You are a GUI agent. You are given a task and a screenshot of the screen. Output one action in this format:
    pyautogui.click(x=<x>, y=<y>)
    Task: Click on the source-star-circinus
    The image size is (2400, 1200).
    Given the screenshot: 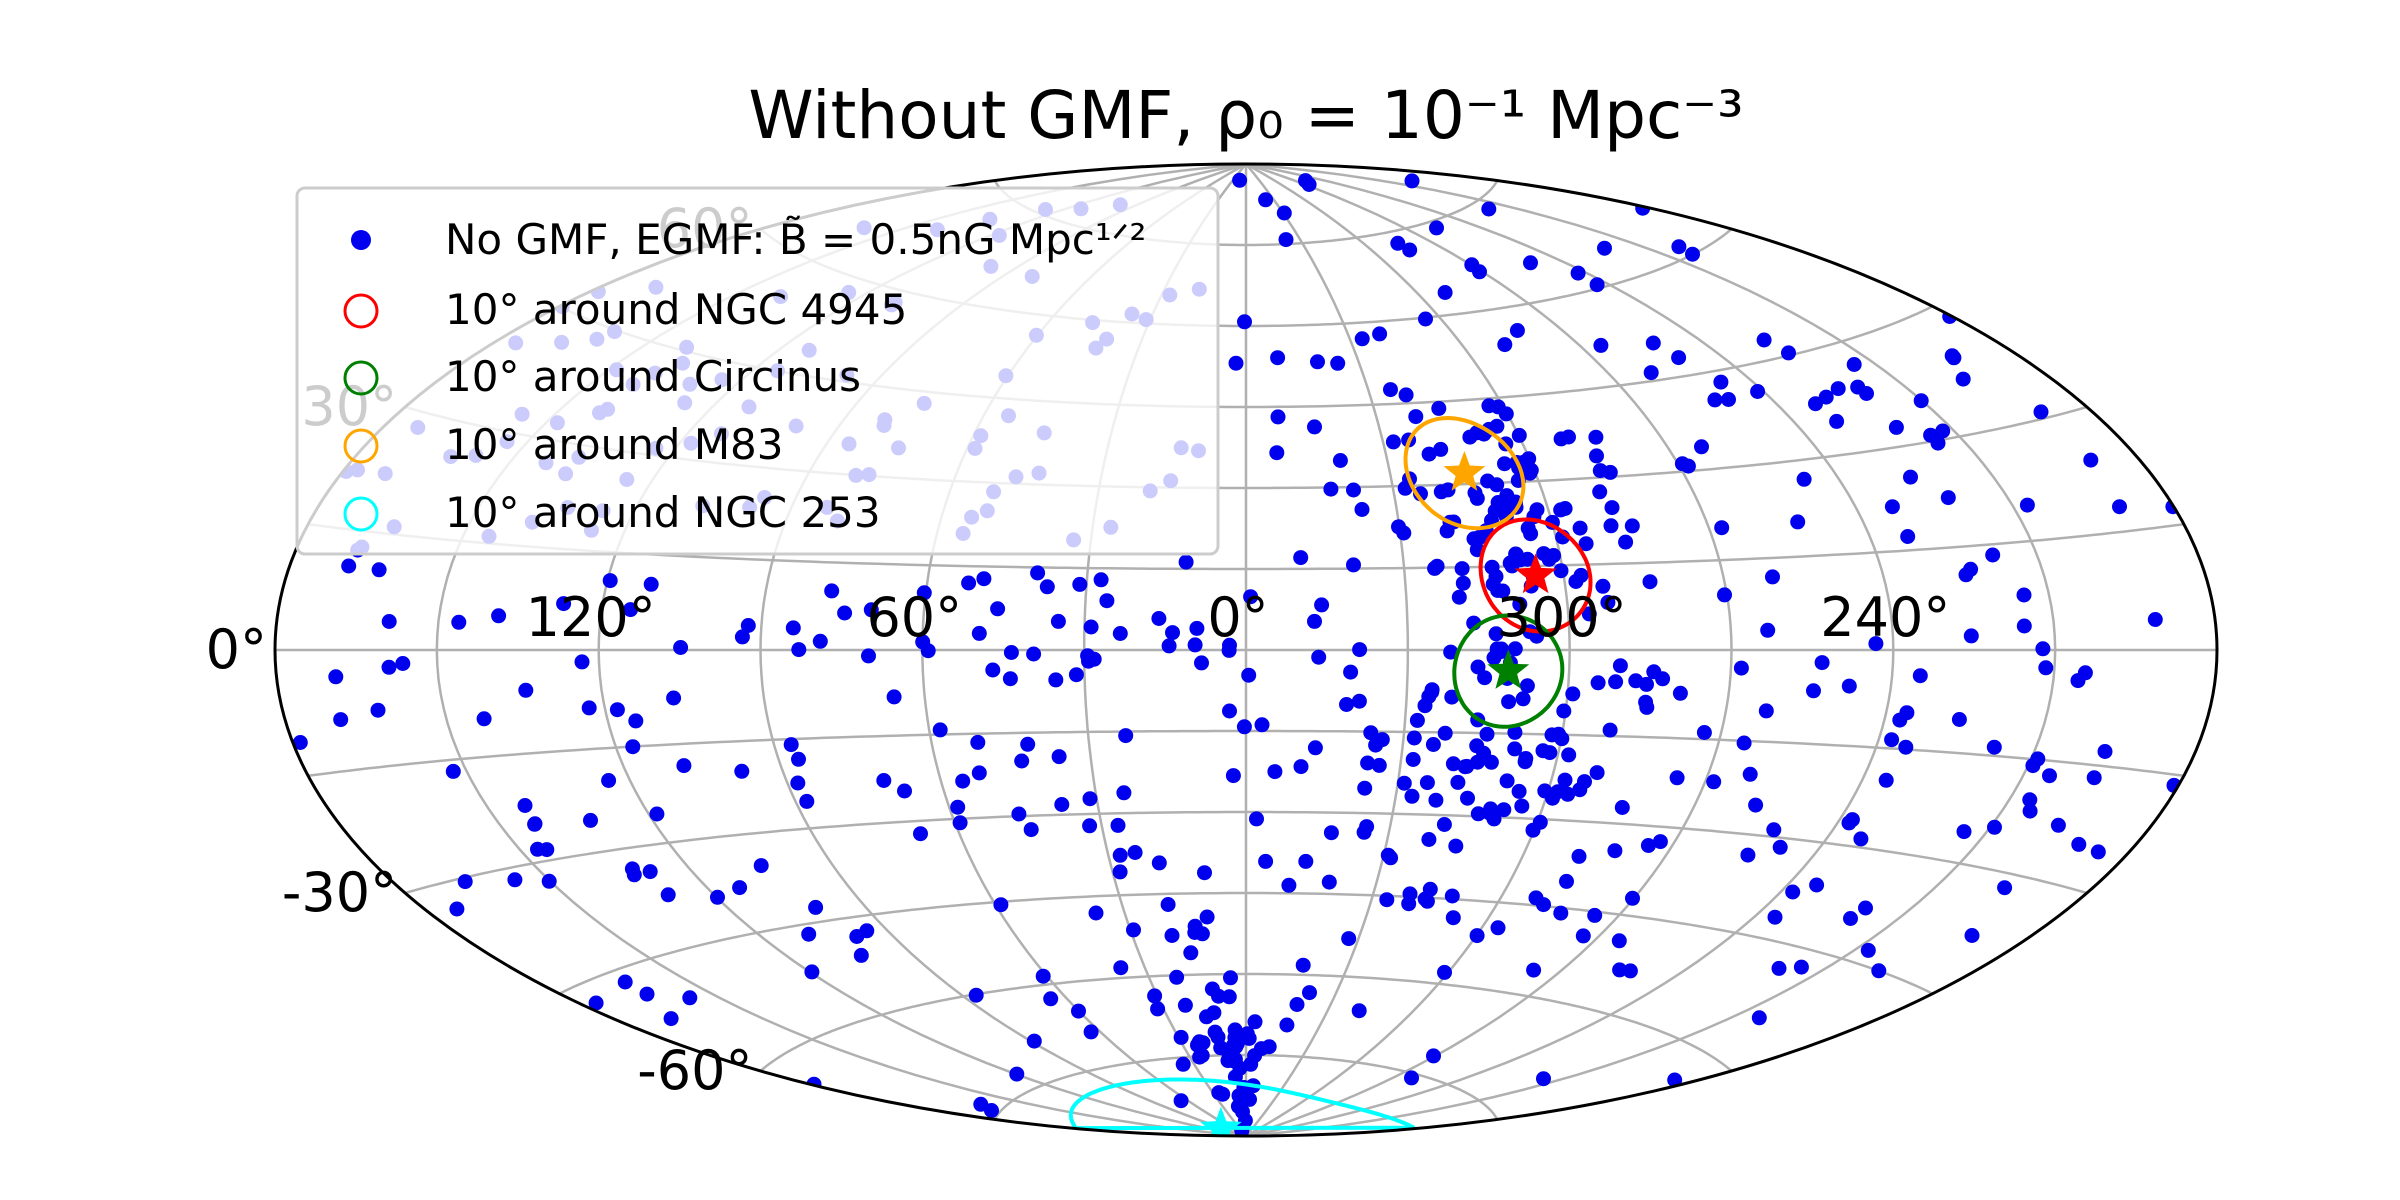 What is the action you would take?
    pyautogui.click(x=1508, y=669)
    